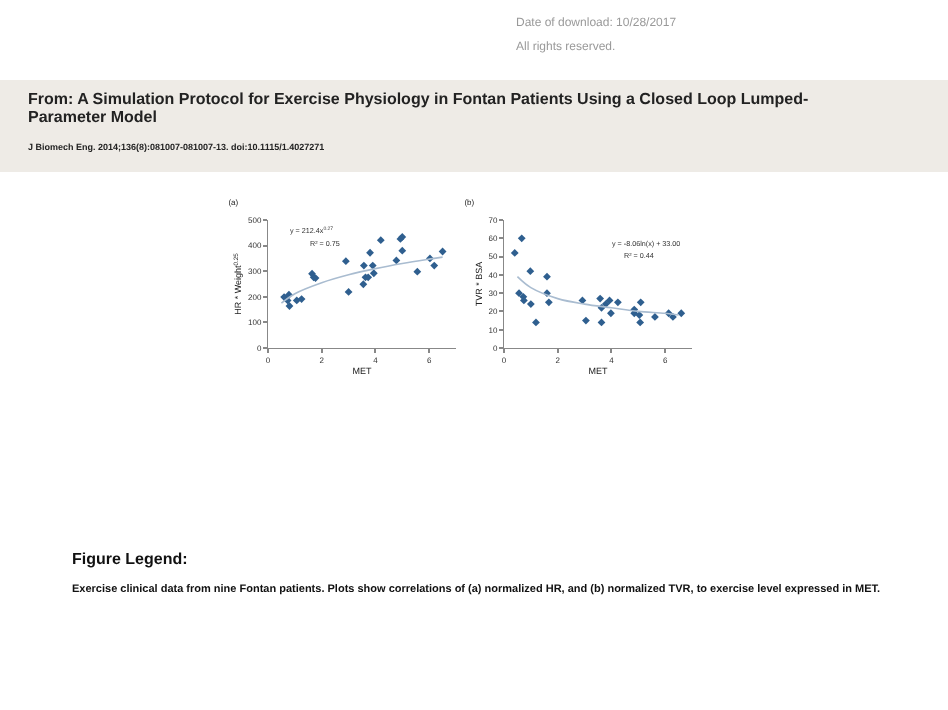 The image size is (948, 710). I want to click on text: From: A Simulation Protocol for Exercise Physiology in Fontan Patients Using a Closed Loop Lumped-Parameter Model, so click(419, 108).